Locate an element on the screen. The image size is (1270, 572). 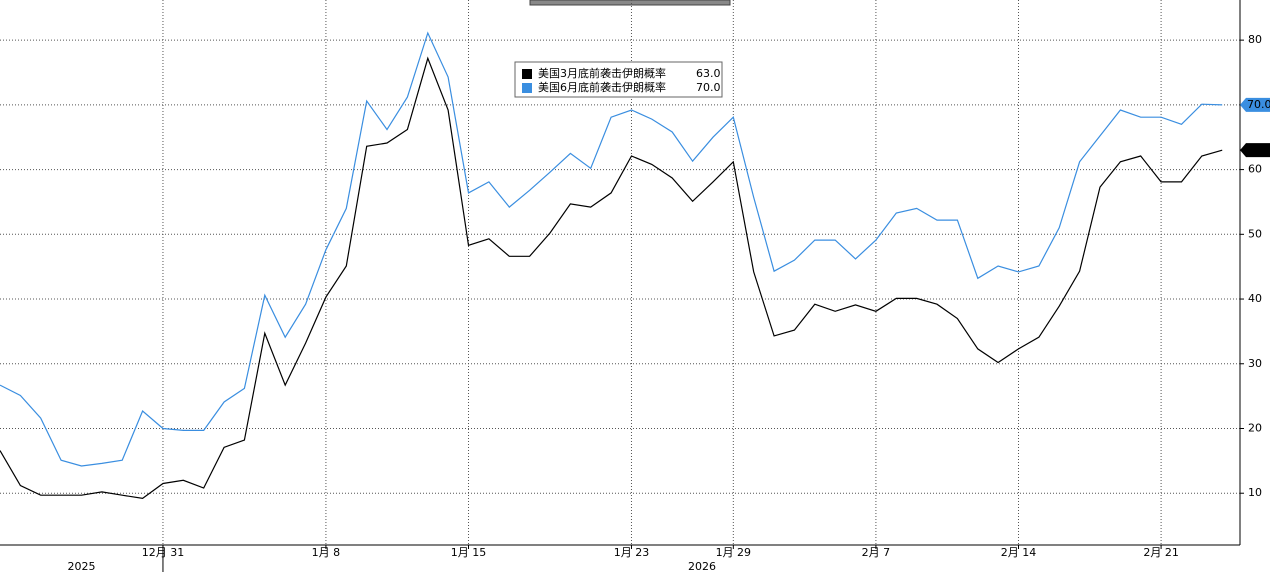
x-tick-label: 2月 7 is located at coordinates (876, 552).